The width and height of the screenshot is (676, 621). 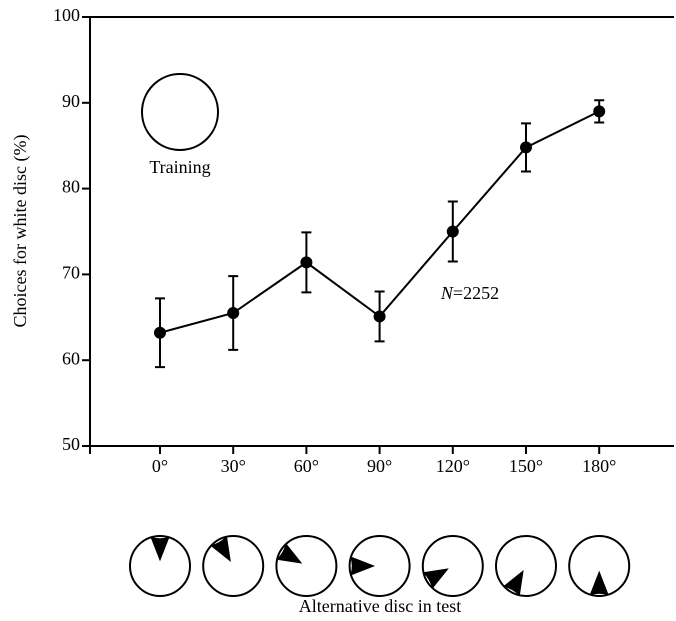 What do you see at coordinates (599, 466) in the screenshot?
I see `x-tick-label: 180°` at bounding box center [599, 466].